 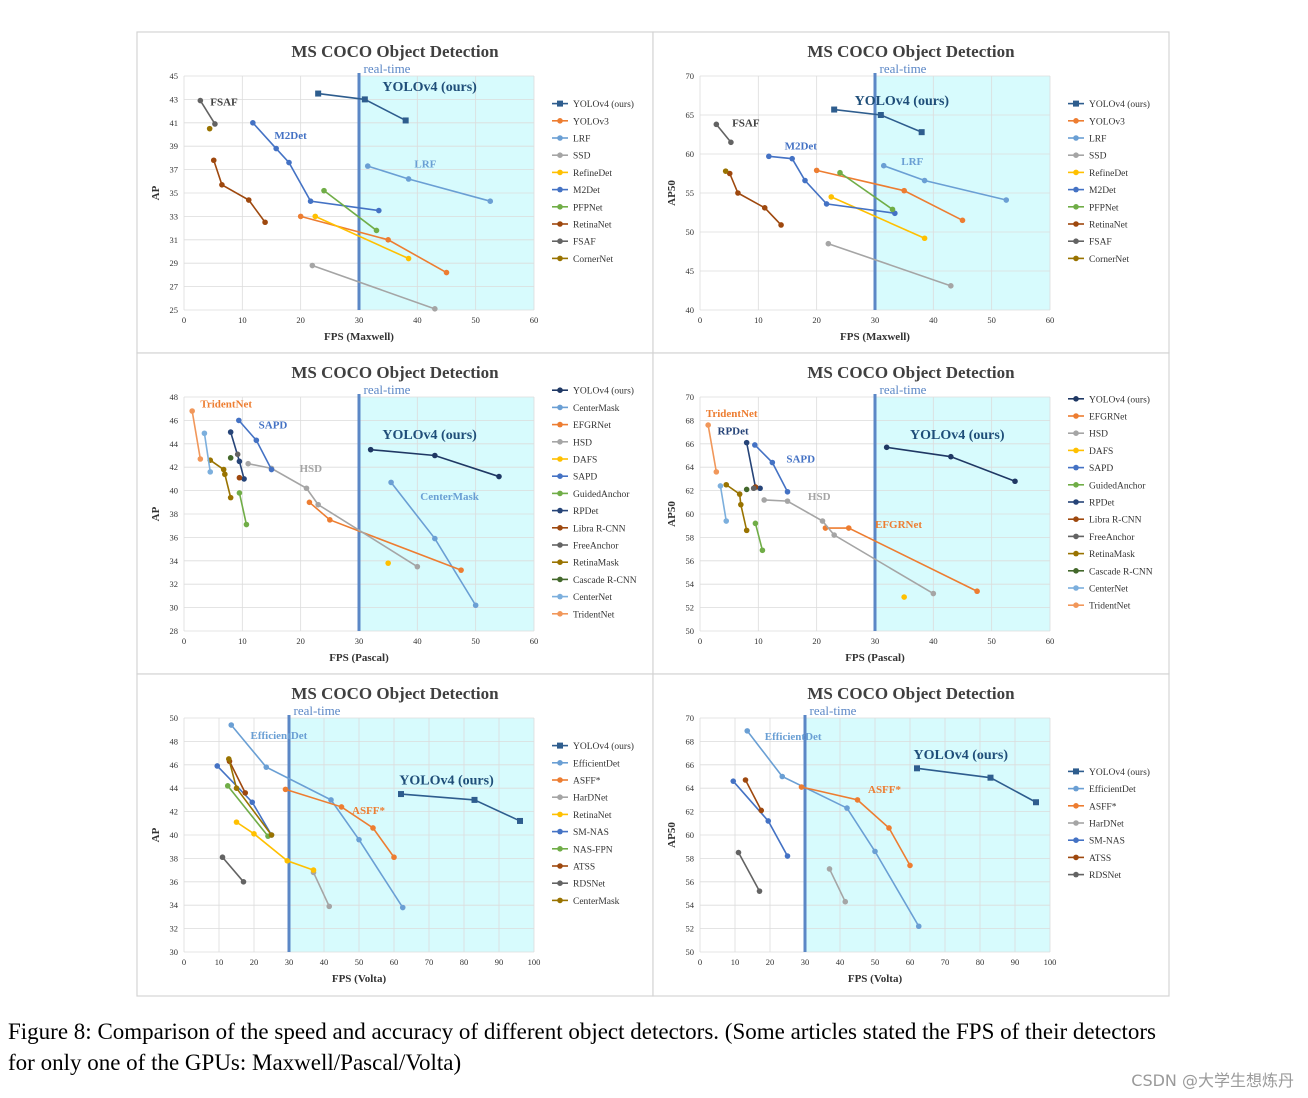 What do you see at coordinates (174, 240) in the screenshot?
I see `y-tick-label: 31` at bounding box center [174, 240].